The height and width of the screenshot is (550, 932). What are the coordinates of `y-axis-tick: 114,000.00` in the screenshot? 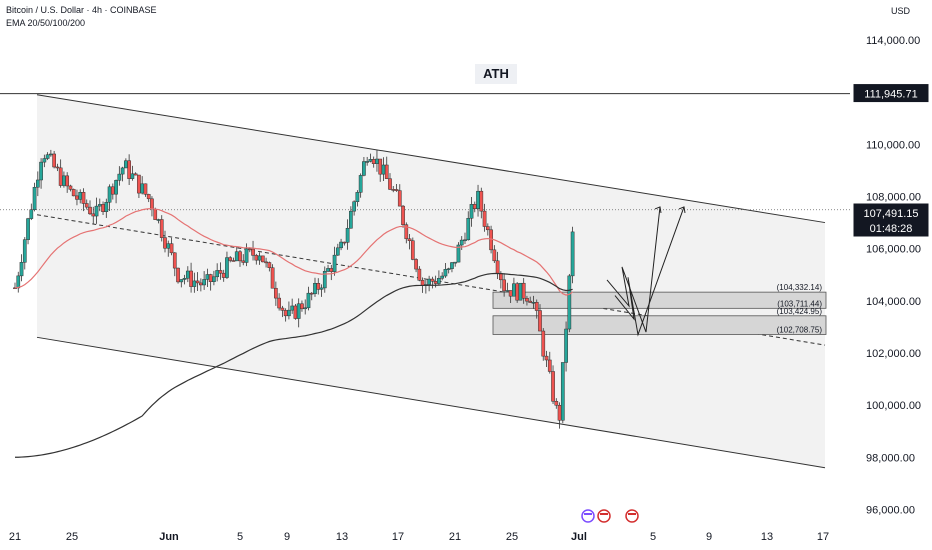 It's located at (893, 41).